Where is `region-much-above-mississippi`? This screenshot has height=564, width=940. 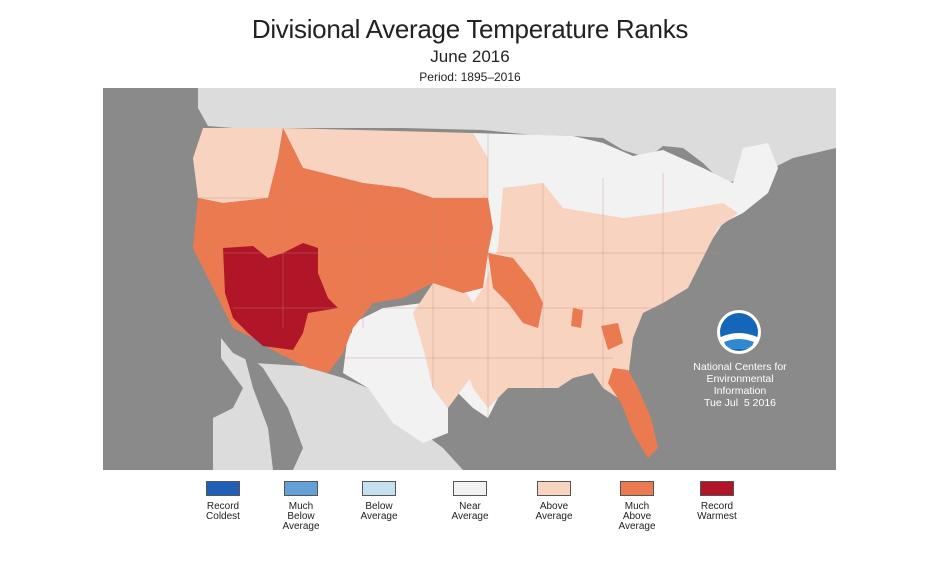
region-much-above-mississippi is located at coordinates (515, 290).